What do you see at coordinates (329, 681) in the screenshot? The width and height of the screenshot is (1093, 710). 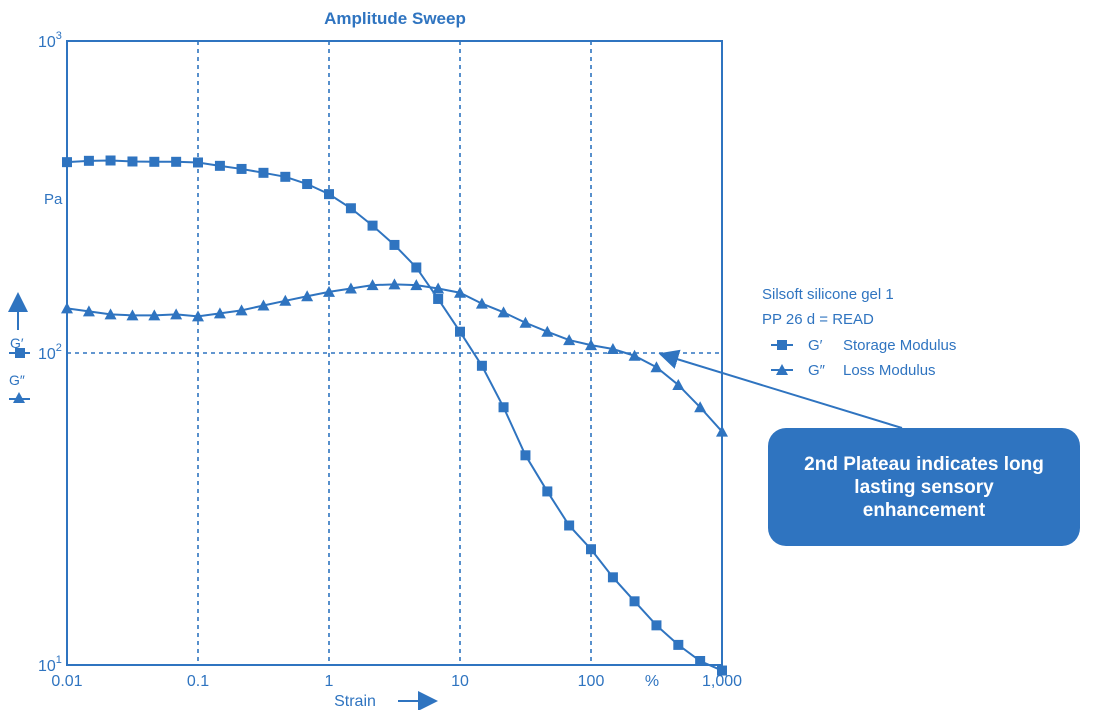 I see `x-tick-label: 1` at bounding box center [329, 681].